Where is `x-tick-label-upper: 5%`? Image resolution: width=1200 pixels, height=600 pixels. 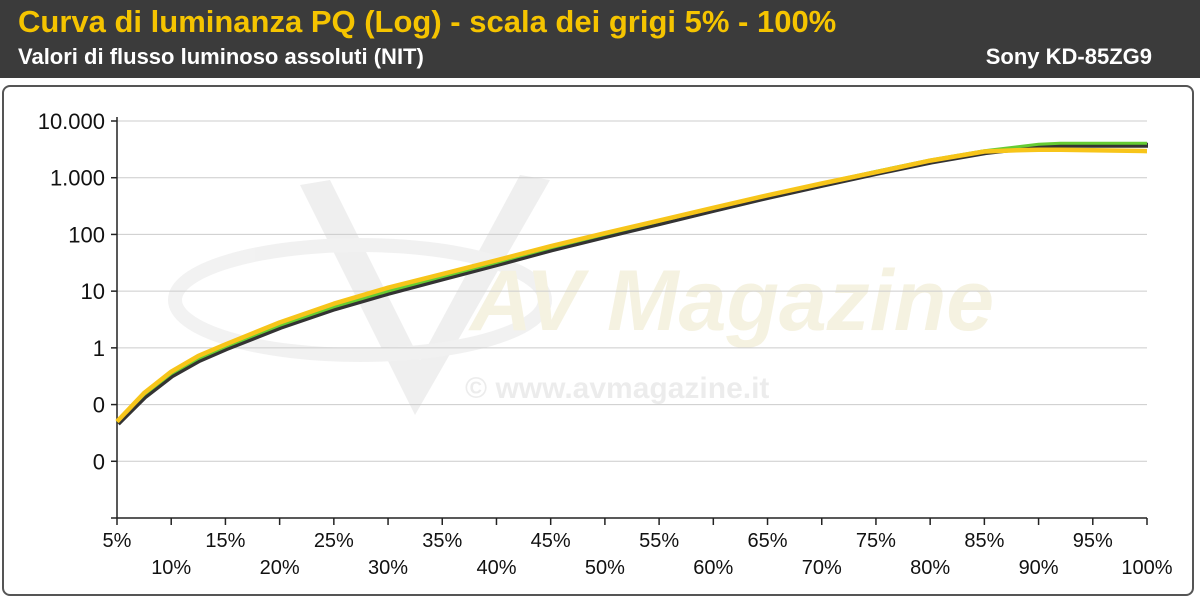
x-tick-label-upper: 5% is located at coordinates (117, 541).